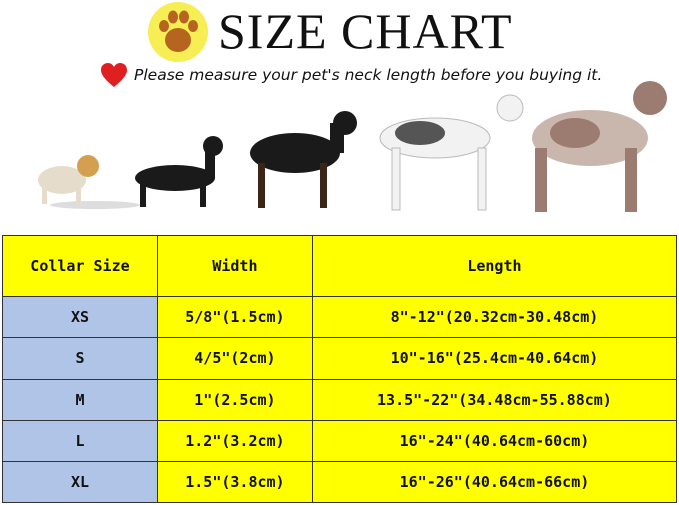 The width and height of the screenshot is (679, 505). What do you see at coordinates (234, 358) in the screenshot?
I see `width-cell: 4/5"(2cm)` at bounding box center [234, 358].